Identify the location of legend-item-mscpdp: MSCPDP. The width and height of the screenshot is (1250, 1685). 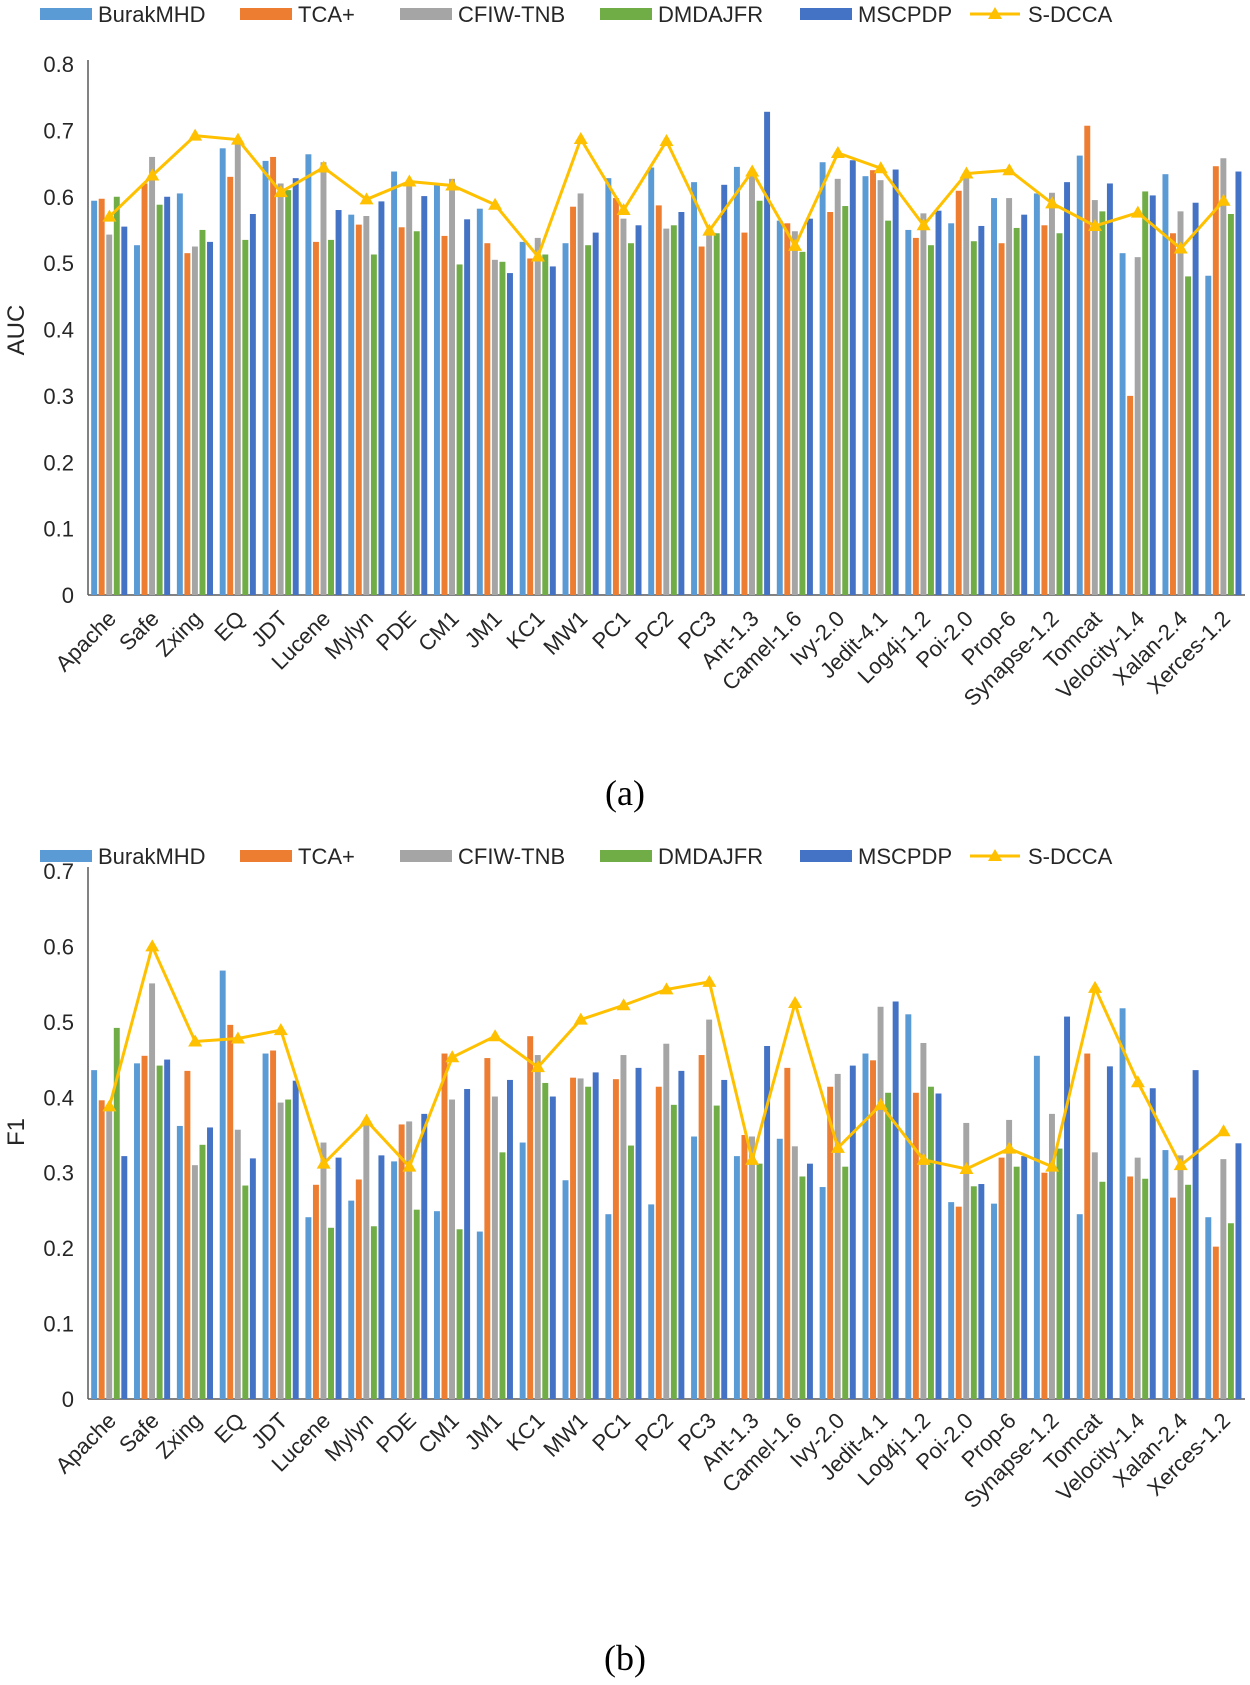
(876, 14).